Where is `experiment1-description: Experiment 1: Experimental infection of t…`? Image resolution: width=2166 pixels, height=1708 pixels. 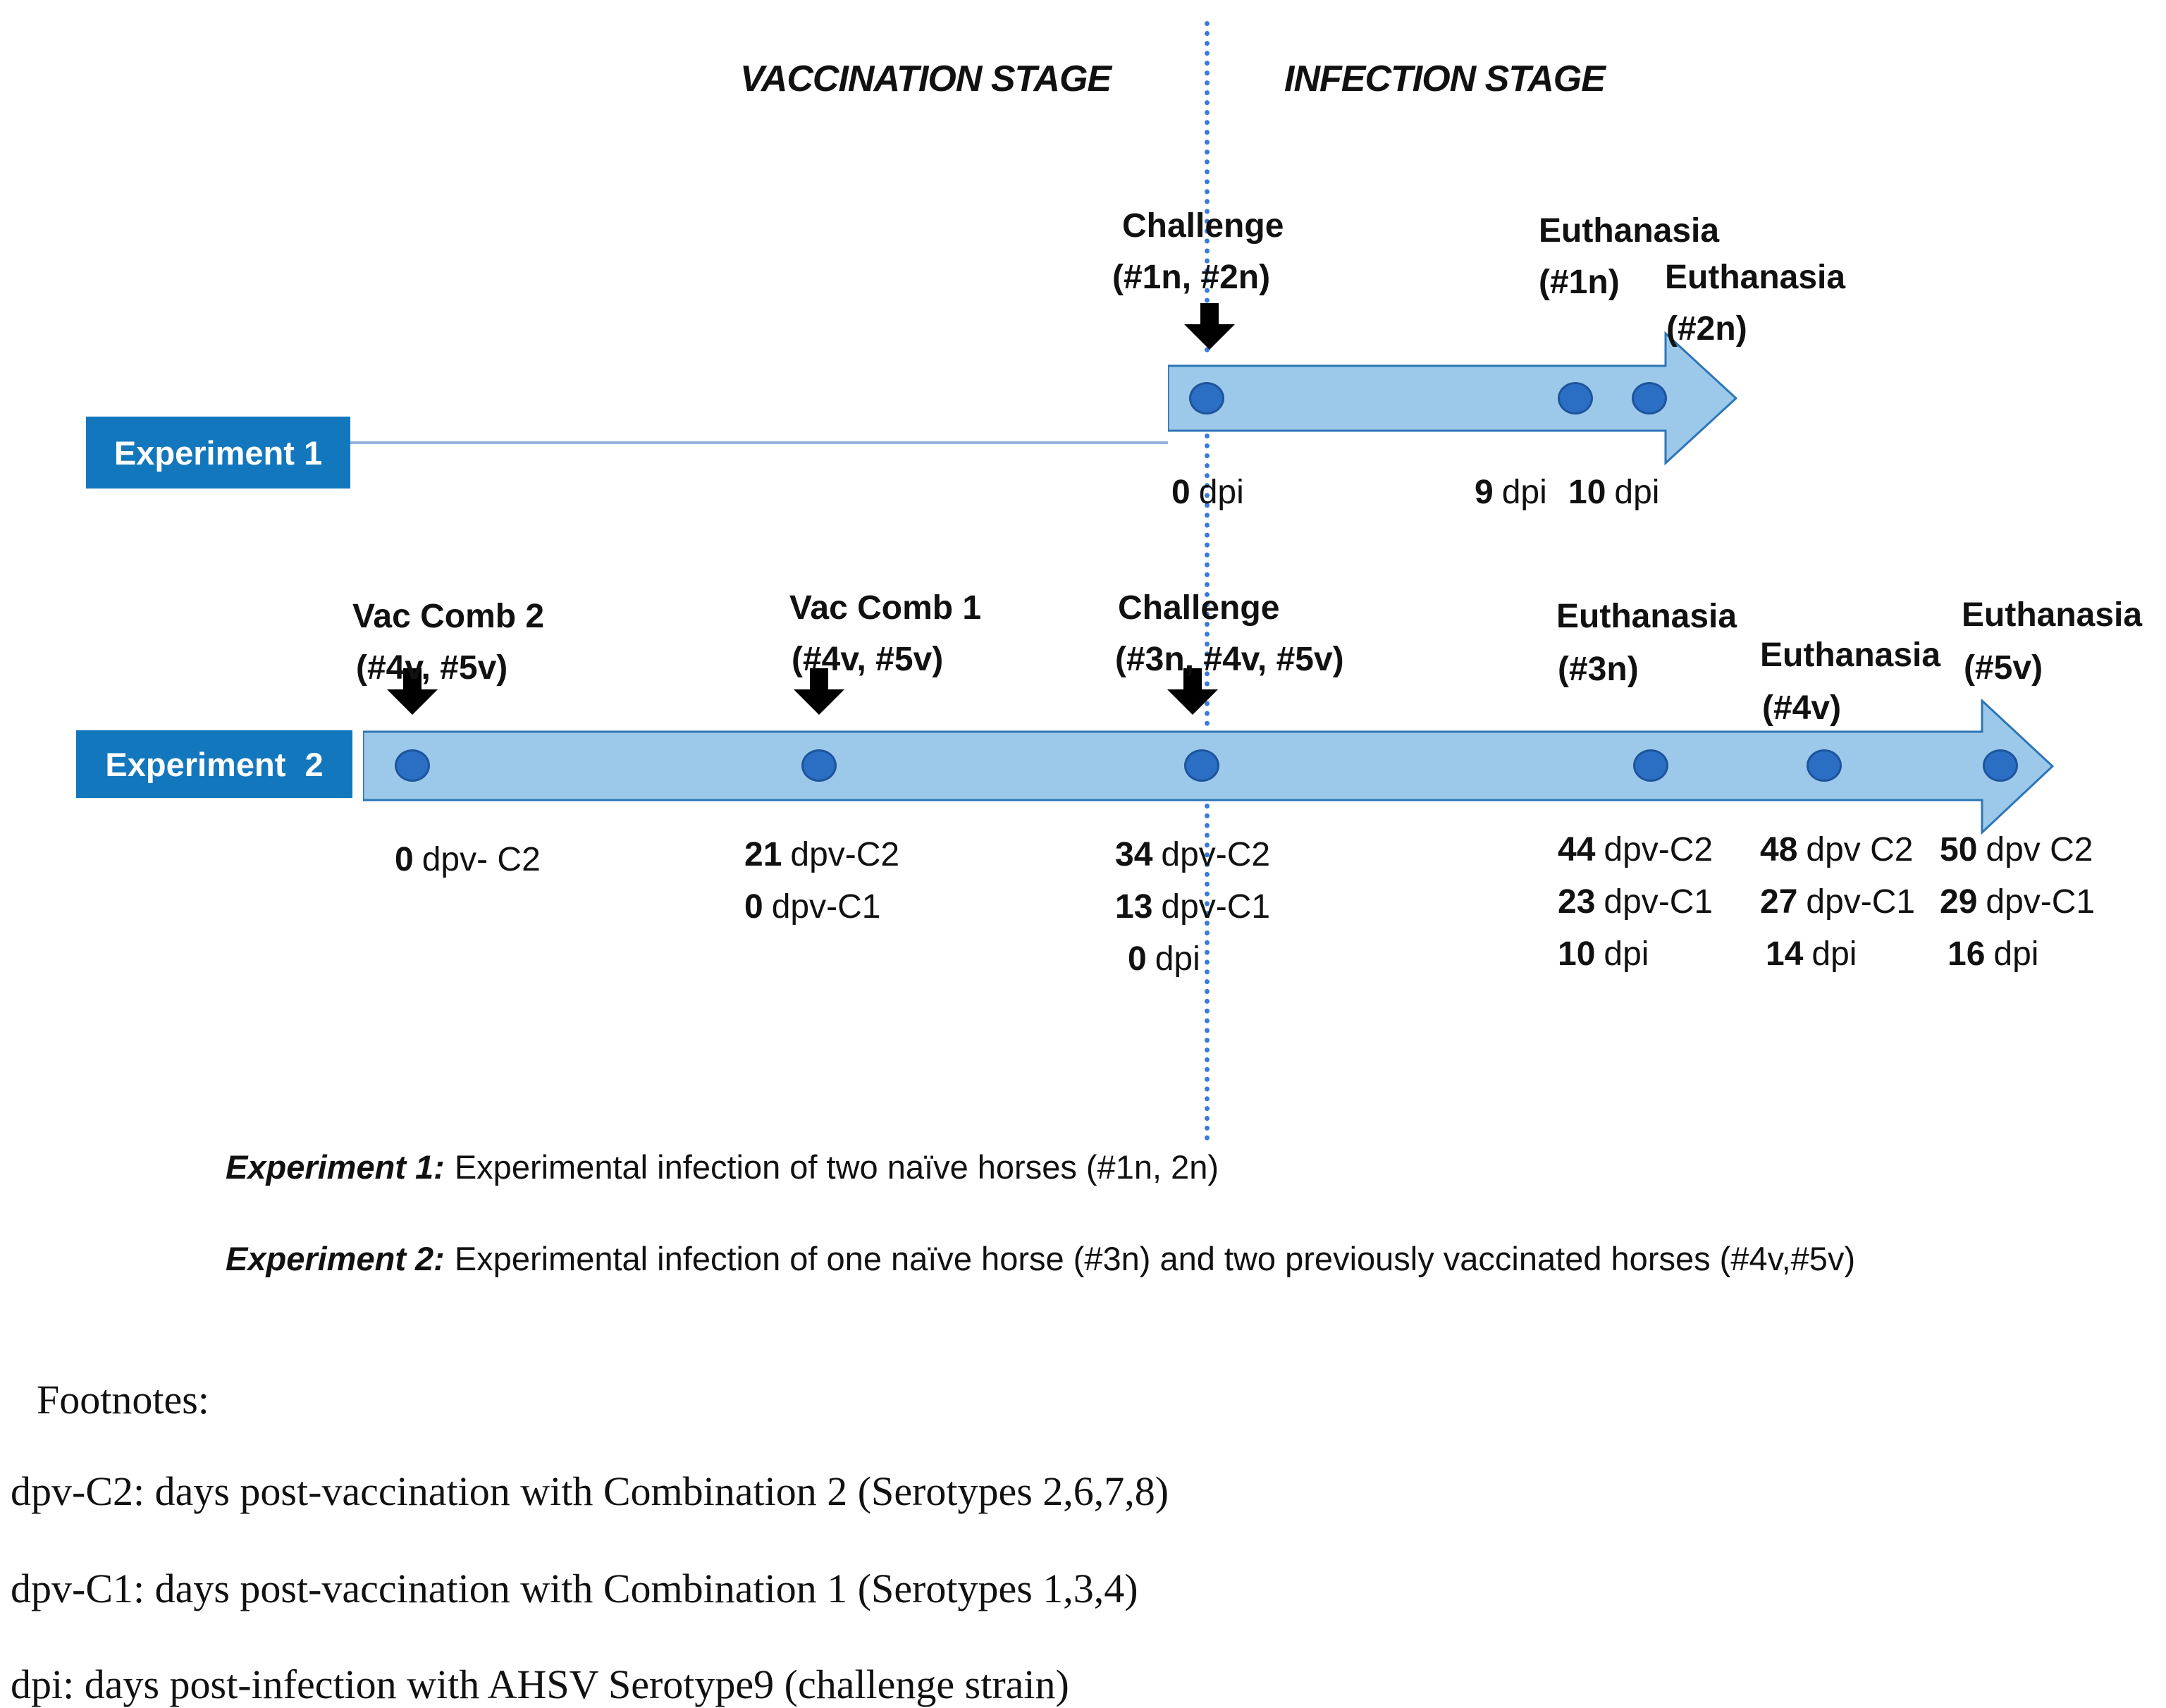 experiment1-description: Experiment 1: Experimental infection of t… is located at coordinates (723, 1167).